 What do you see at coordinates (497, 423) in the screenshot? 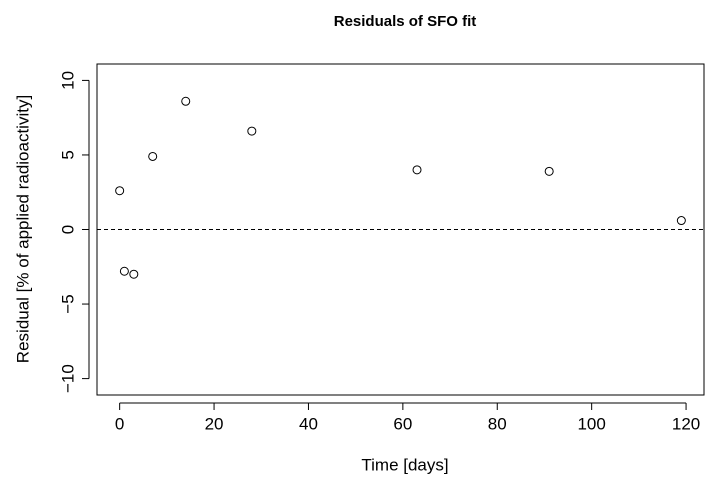
I see `x-tick-label: 80` at bounding box center [497, 423].